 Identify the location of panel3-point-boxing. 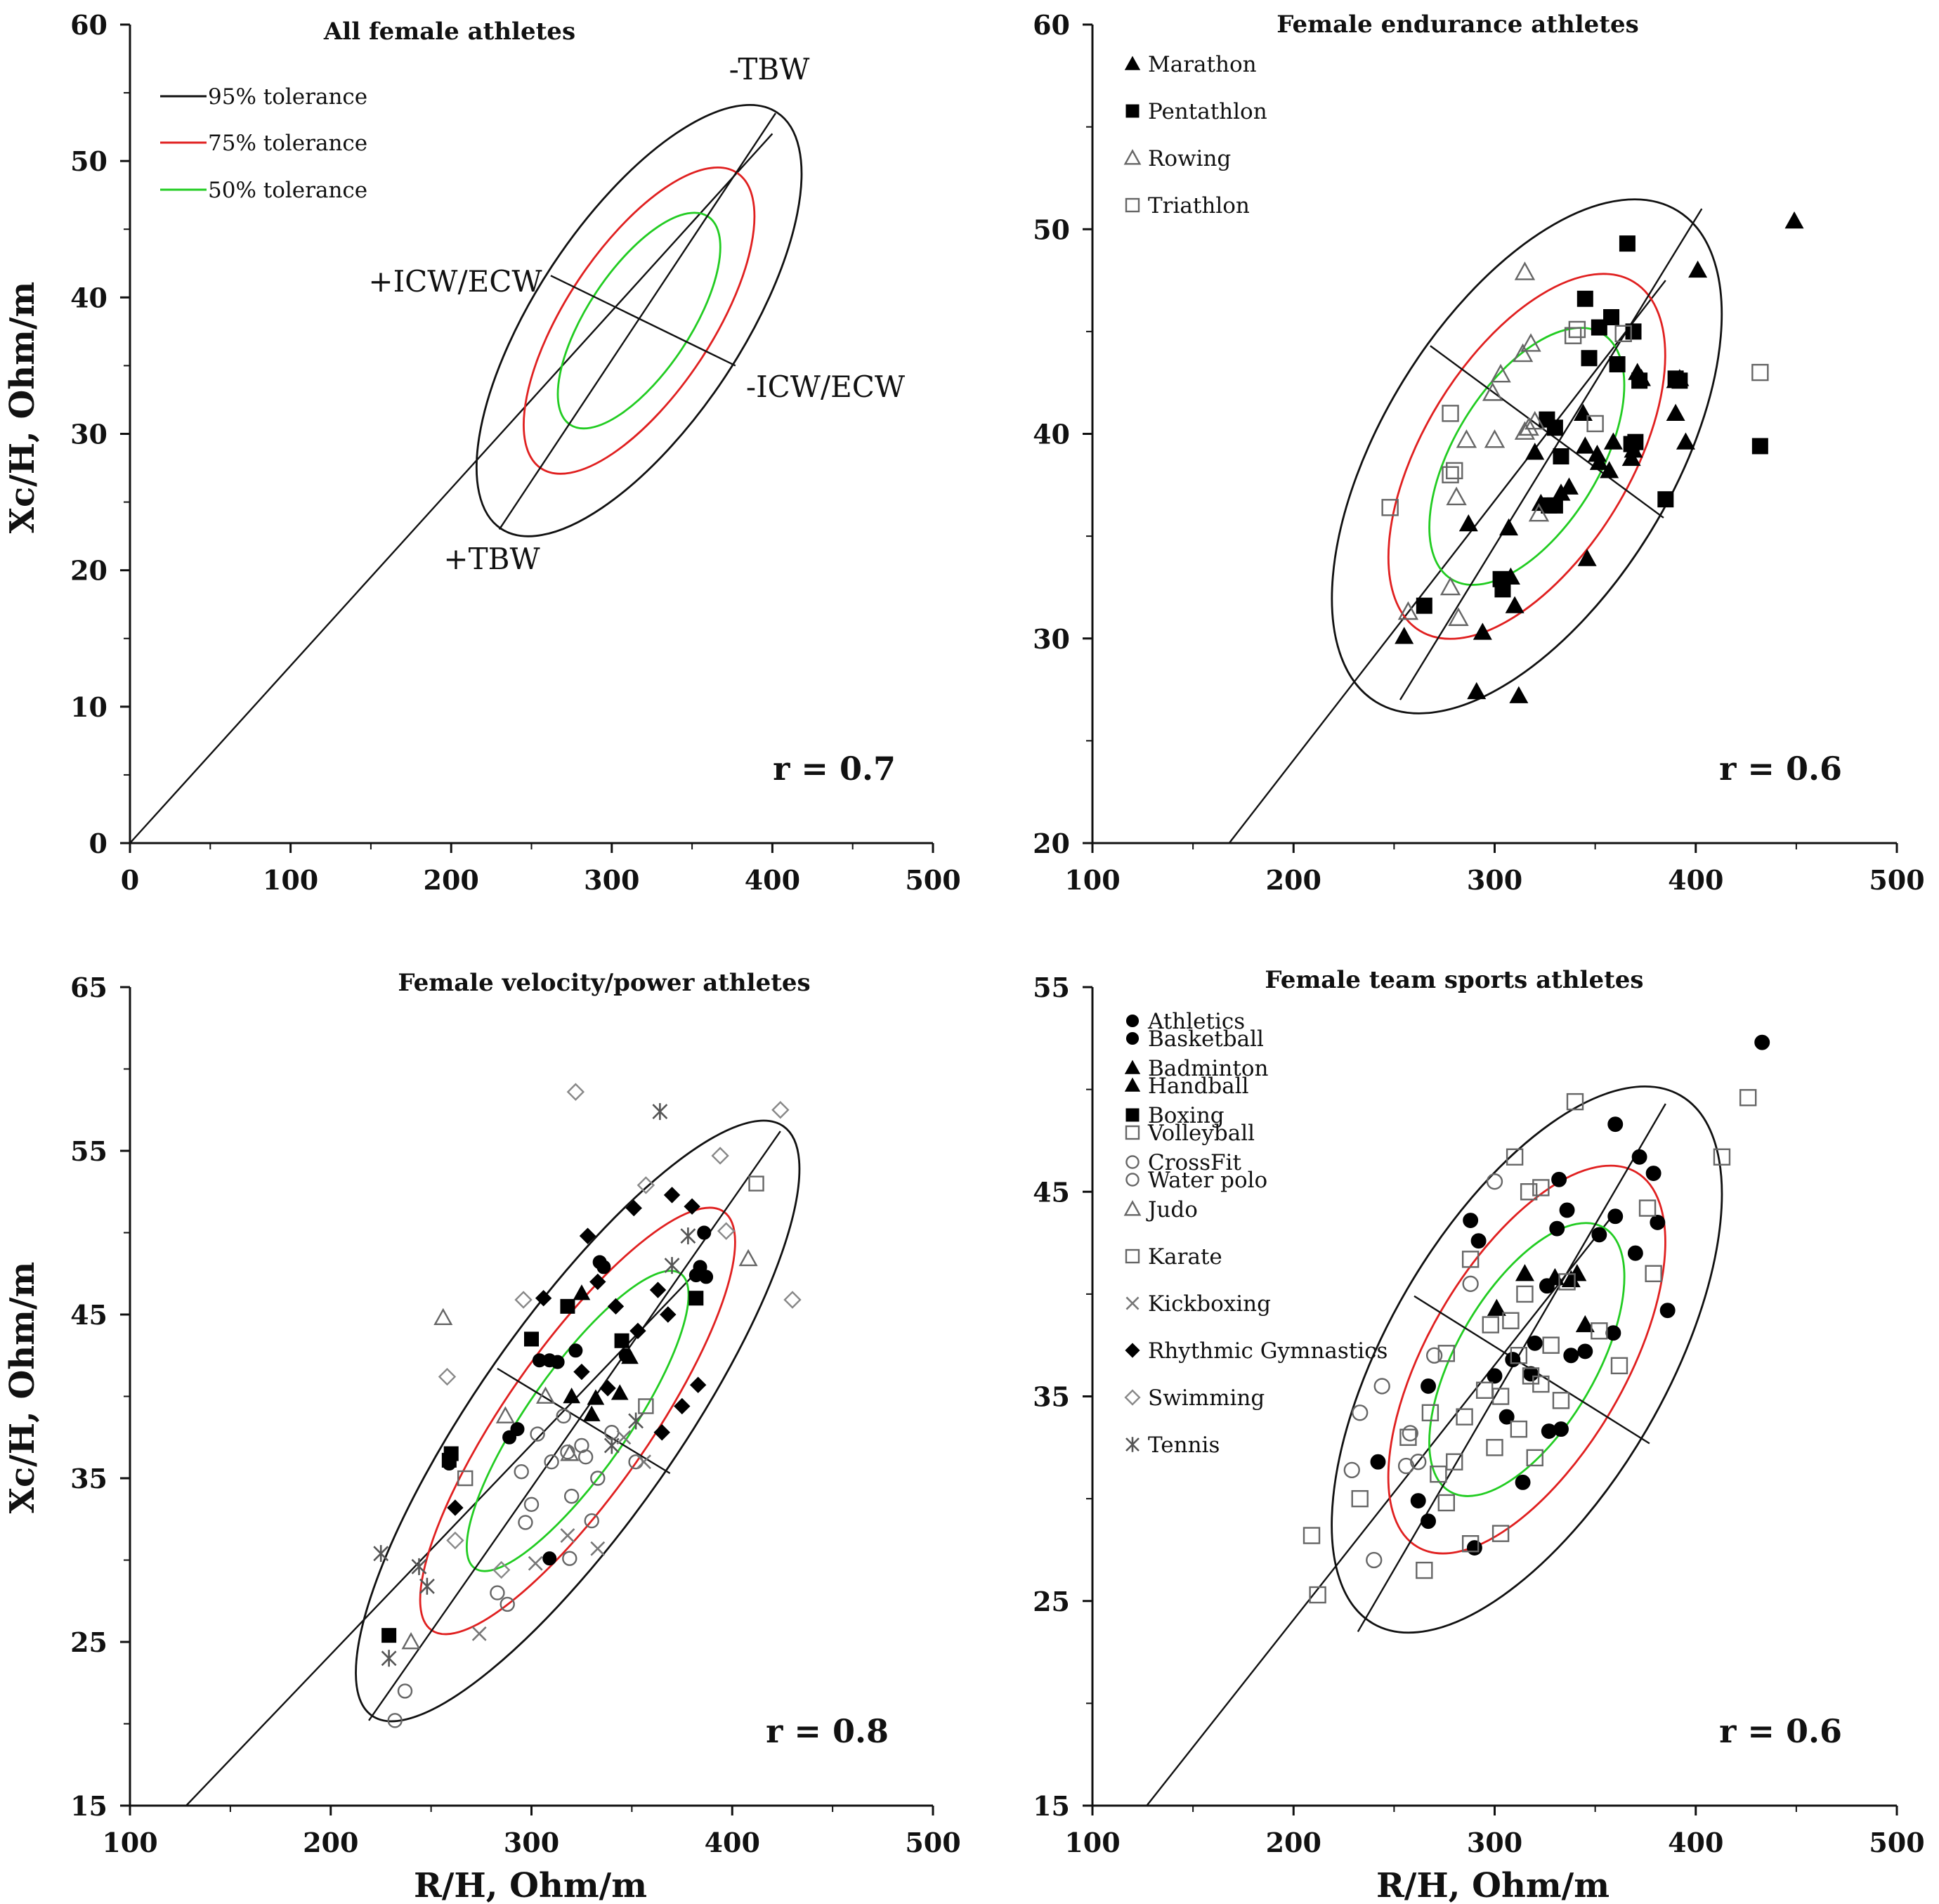
(389, 1635).